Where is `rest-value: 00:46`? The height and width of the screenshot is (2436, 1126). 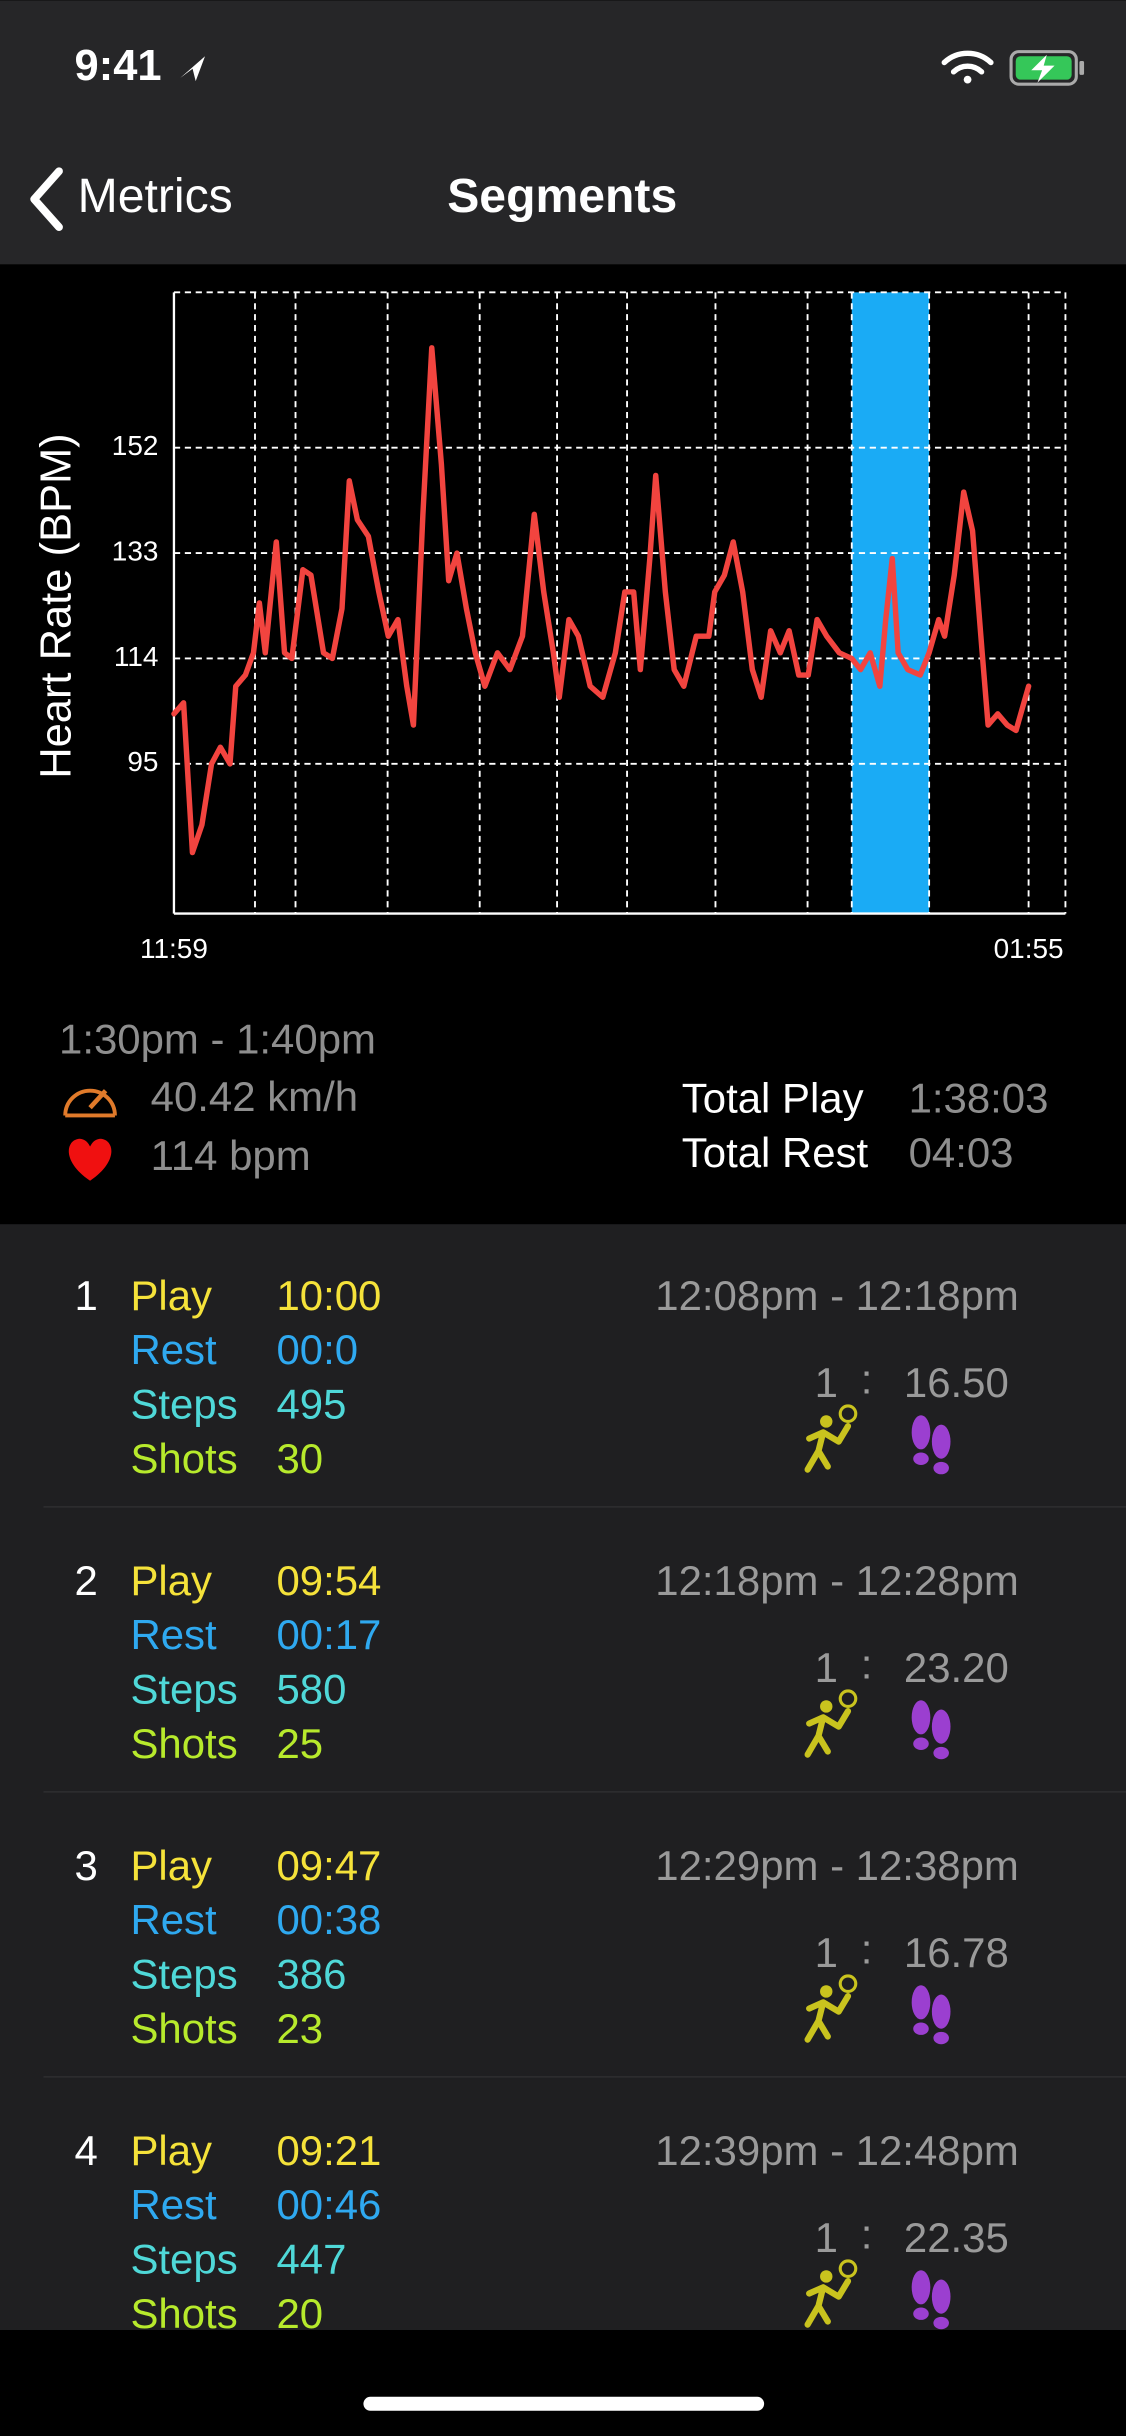 rest-value: 00:46 is located at coordinates (328, 2204).